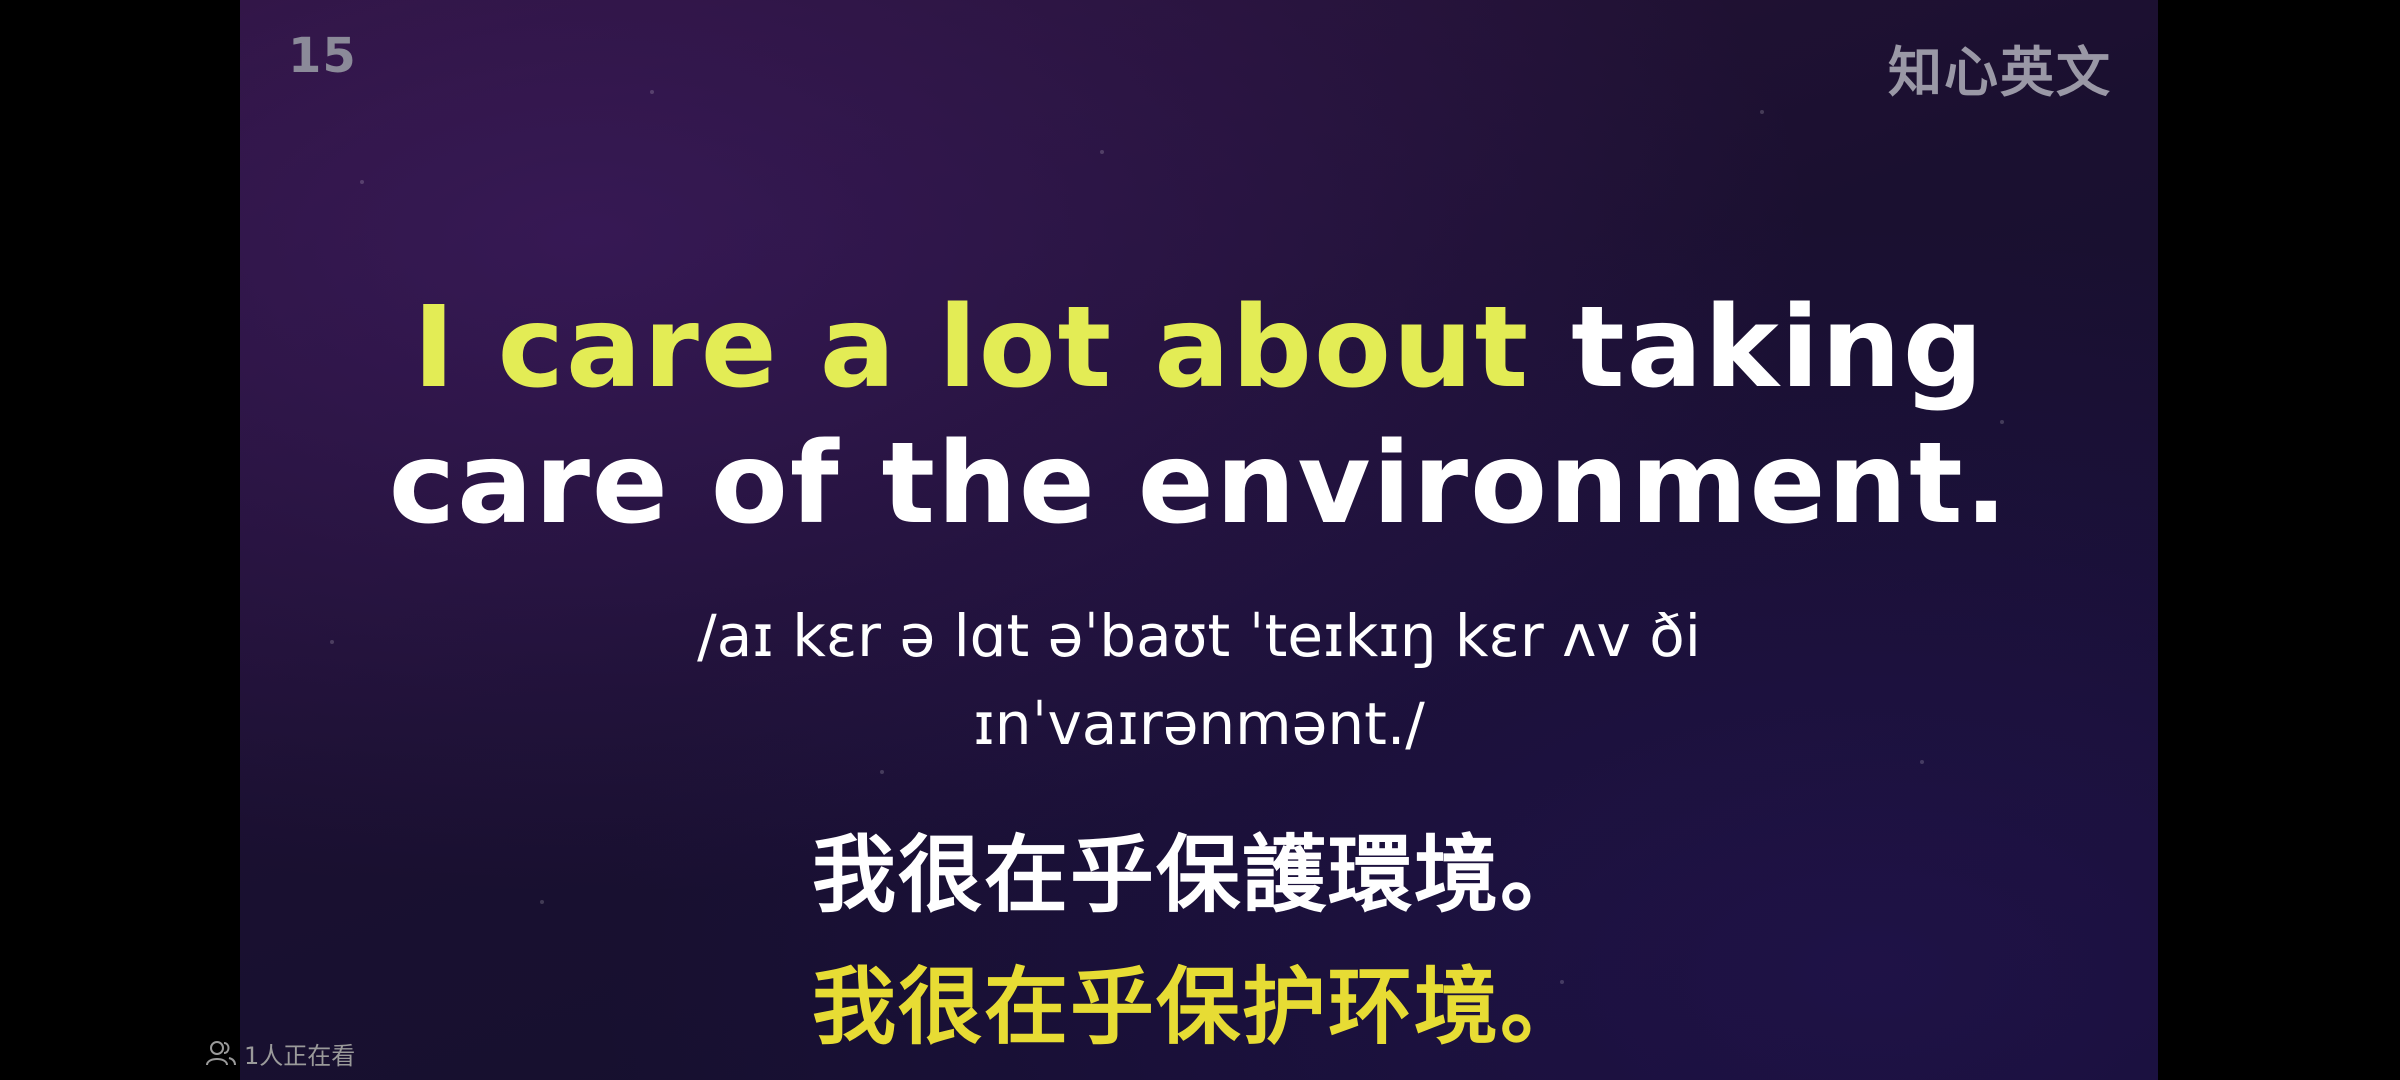 Image resolution: width=2400 pixels, height=1080 pixels. Describe the element at coordinates (1199, 724) in the screenshot. I see `phonetic-line2: ɪnˈvaɪrənmənt./` at that location.